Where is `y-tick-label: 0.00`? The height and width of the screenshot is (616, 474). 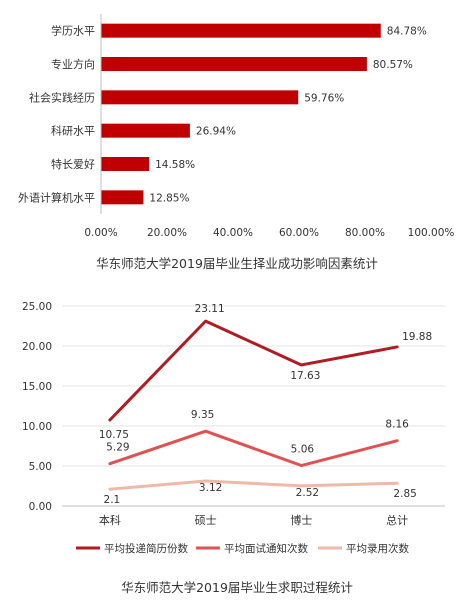
y-tick-label: 0.00 is located at coordinates (40, 507).